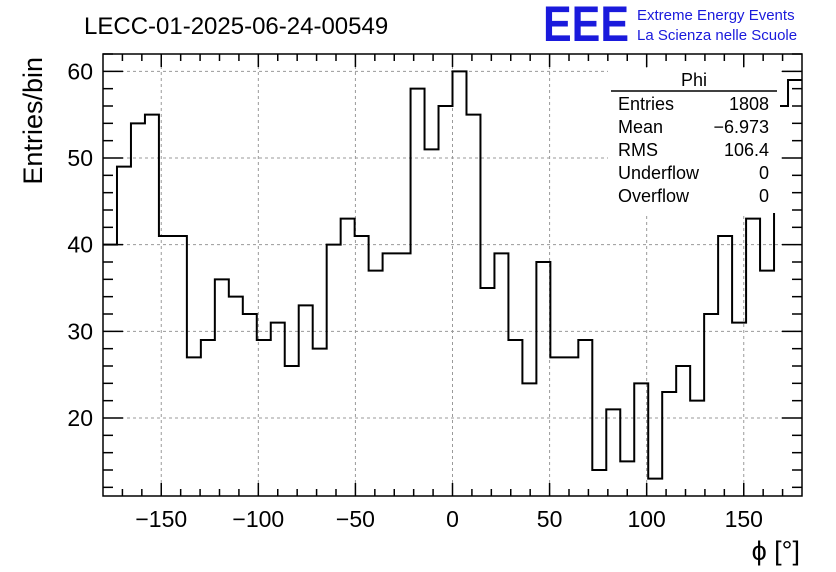 The image size is (836, 572). I want to click on x-tick-label: −100, so click(258, 519).